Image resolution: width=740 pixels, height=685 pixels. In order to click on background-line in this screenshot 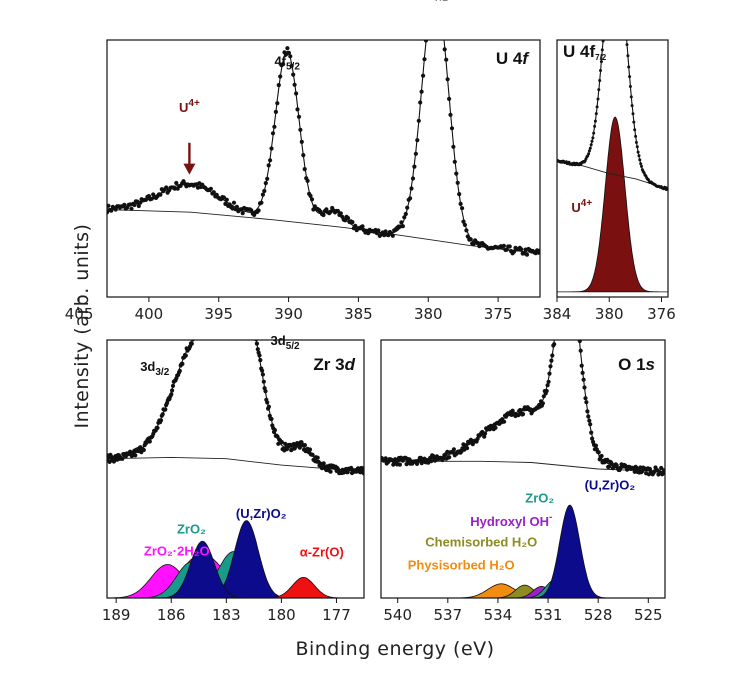, I will do `click(235, 464)`.